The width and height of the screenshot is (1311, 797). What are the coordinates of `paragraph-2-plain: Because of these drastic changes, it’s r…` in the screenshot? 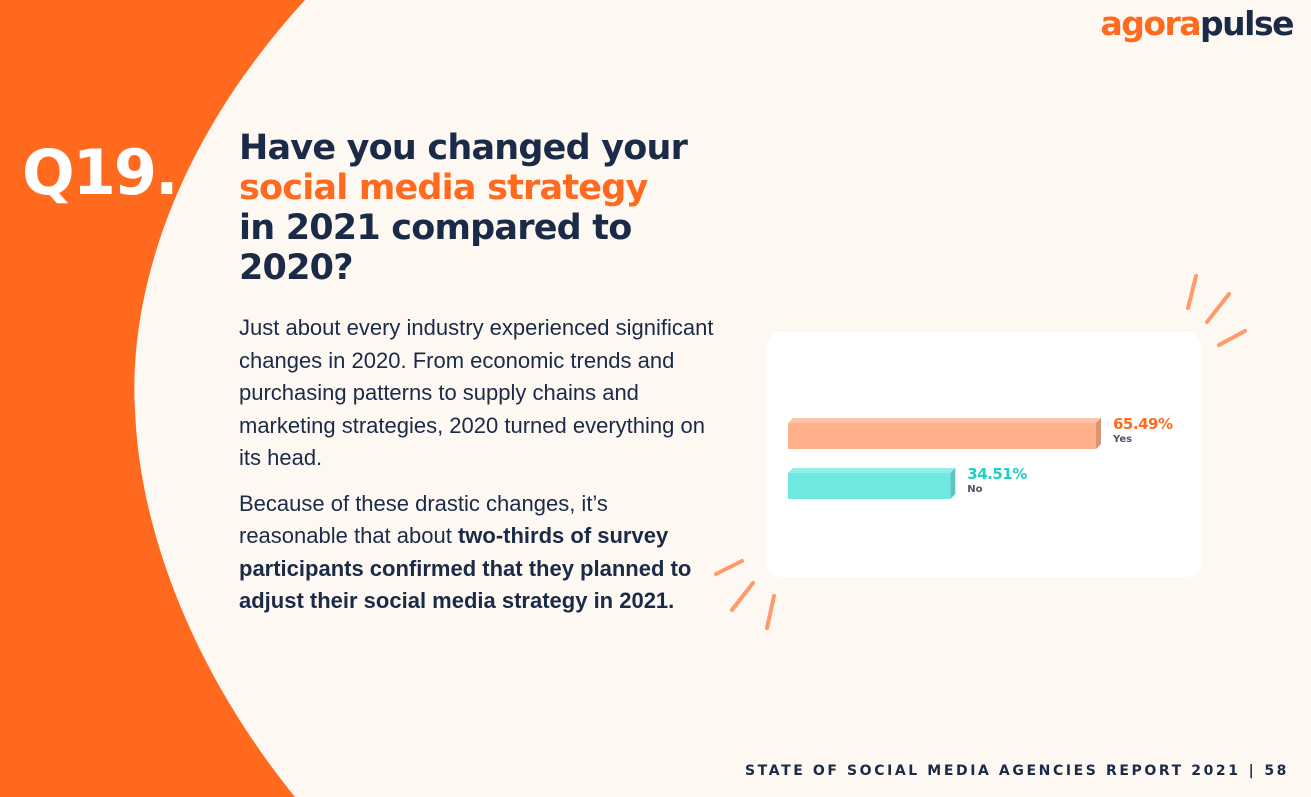 It's located at (423, 519).